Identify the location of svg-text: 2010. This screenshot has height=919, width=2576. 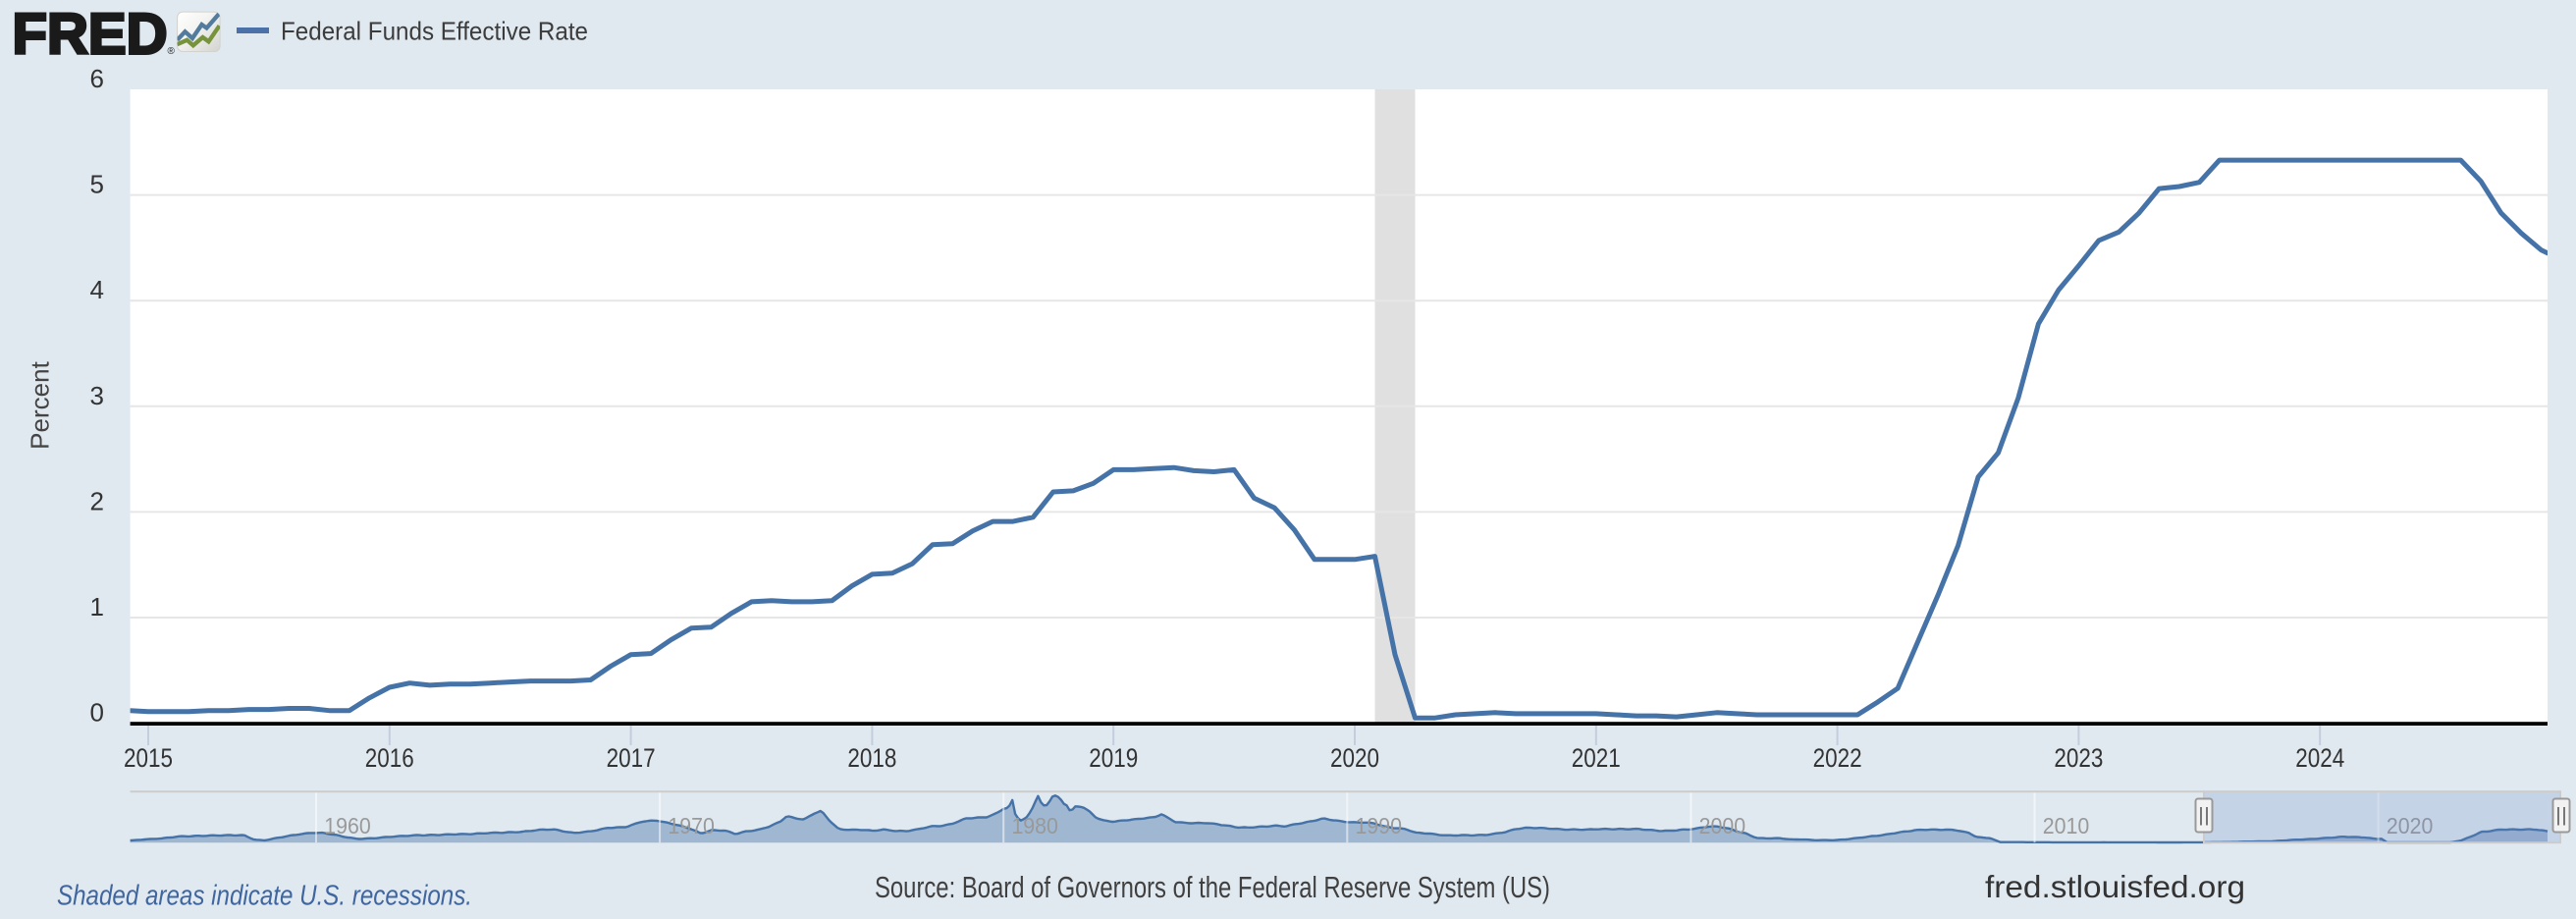
(2066, 825).